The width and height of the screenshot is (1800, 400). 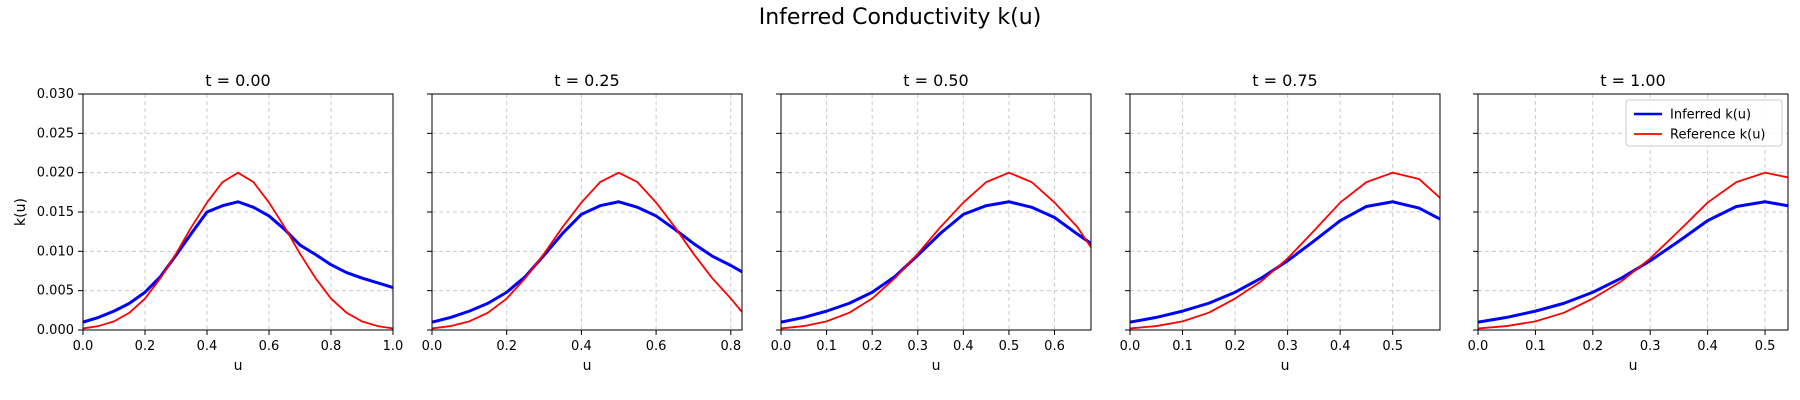 I want to click on x-tick-label: 1.0, so click(x=393, y=346).